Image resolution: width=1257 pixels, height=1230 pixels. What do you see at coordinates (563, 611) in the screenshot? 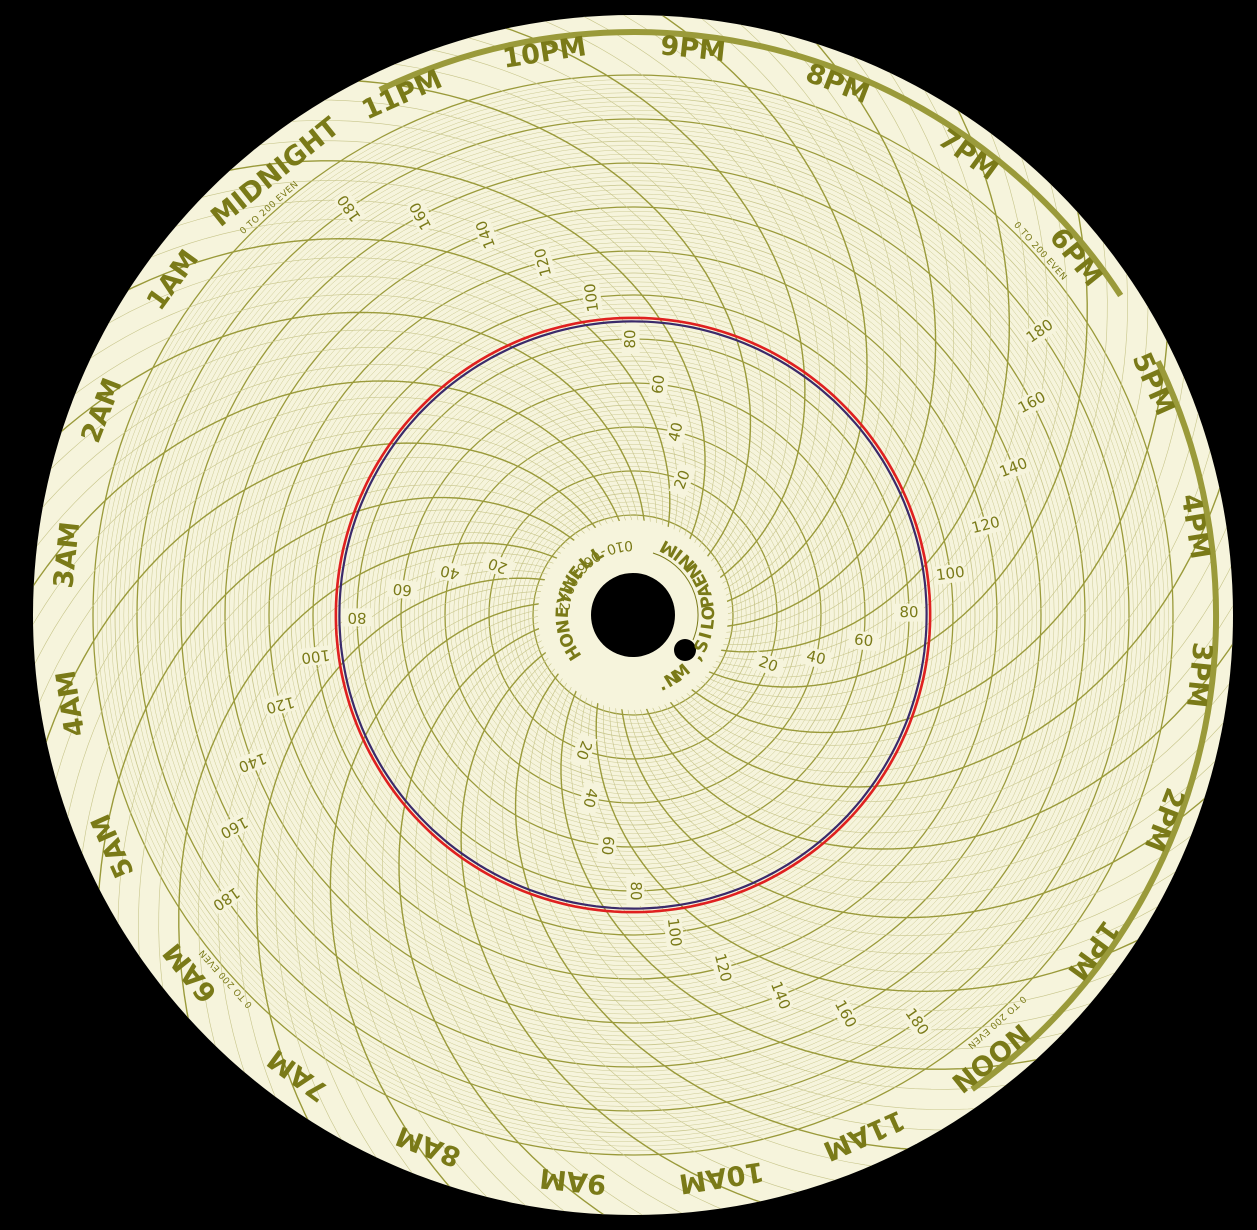
I see `hub-char: E` at bounding box center [563, 611].